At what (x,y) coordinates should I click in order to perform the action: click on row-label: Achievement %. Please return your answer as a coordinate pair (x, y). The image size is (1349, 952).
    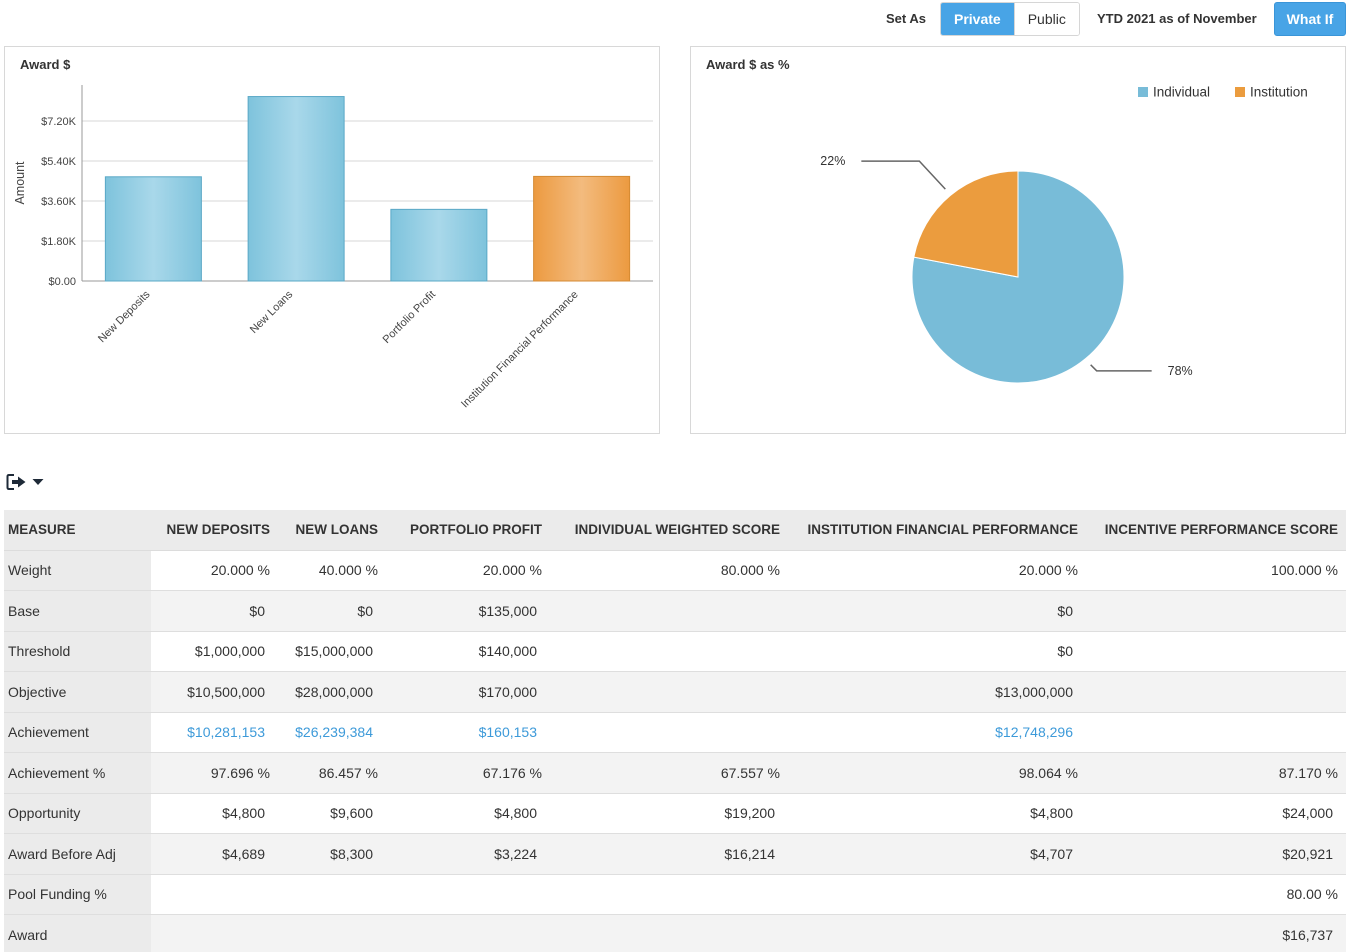
    Looking at the image, I should click on (77, 772).